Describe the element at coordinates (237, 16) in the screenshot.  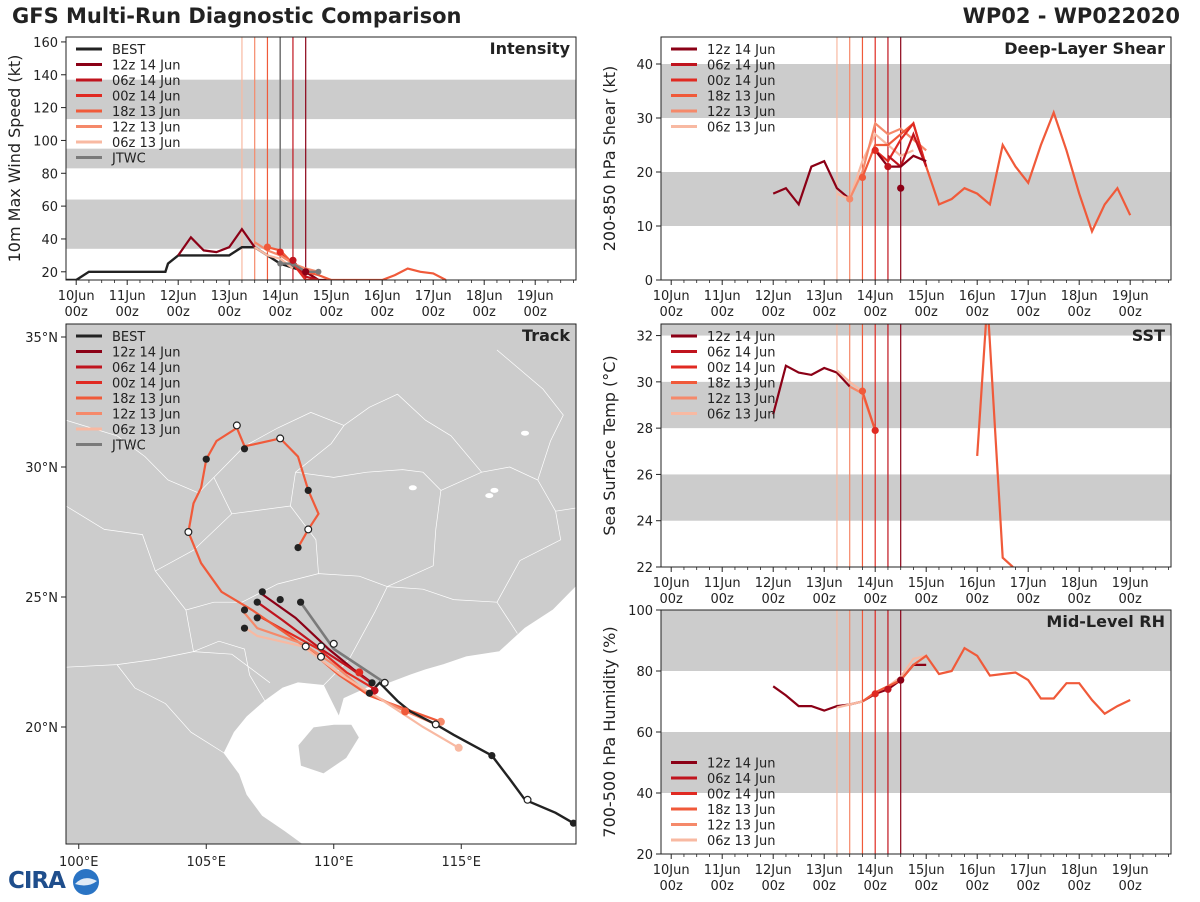
I see `figure-title: GFS Multi-Run Diagnostic Comparison` at that location.